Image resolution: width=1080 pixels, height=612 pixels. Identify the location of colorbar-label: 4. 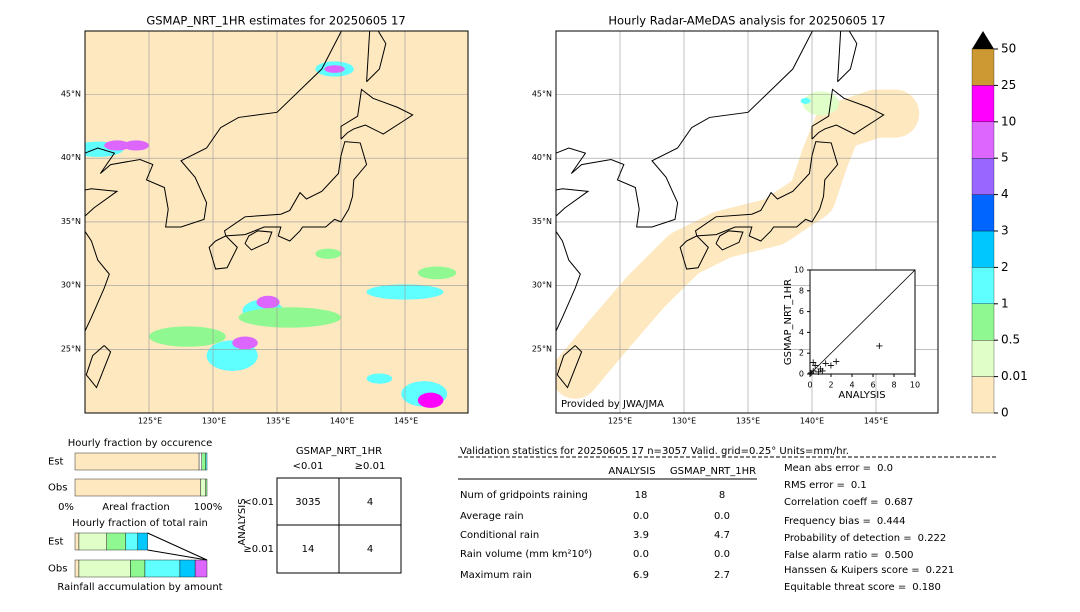
(1005, 194).